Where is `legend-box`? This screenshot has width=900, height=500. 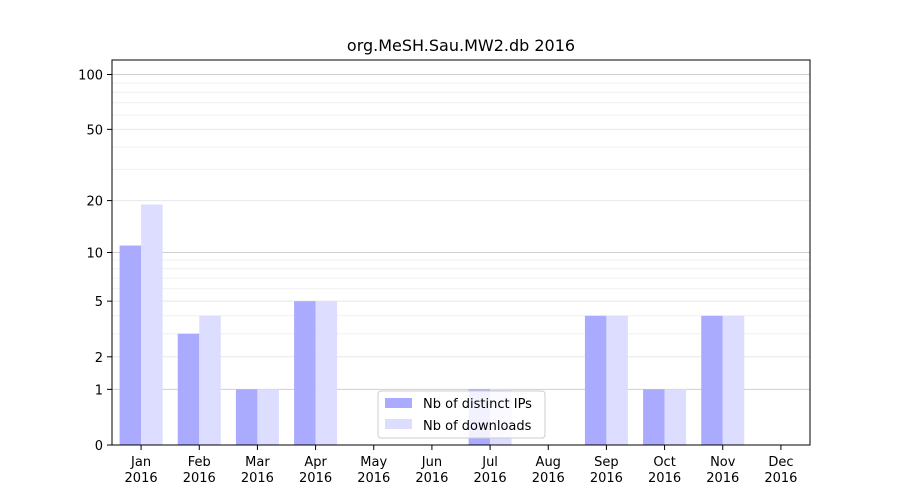
legend-box is located at coordinates (461, 414).